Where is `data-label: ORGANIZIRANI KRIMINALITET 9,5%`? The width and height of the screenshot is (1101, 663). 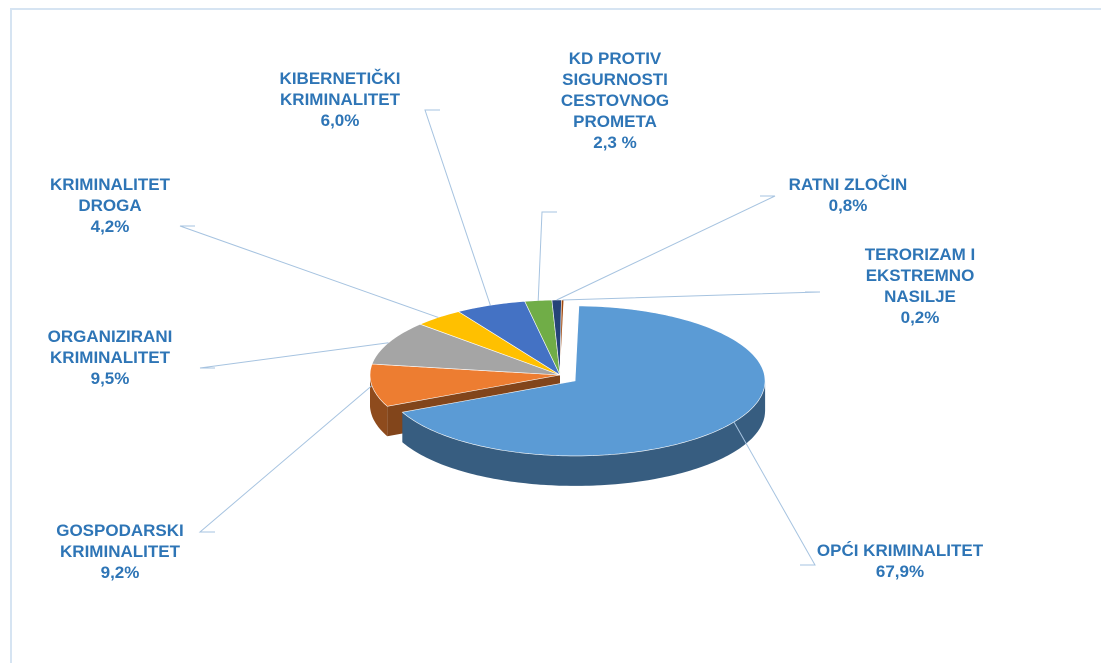 data-label: ORGANIZIRANI KRIMINALITET 9,5% is located at coordinates (110, 357).